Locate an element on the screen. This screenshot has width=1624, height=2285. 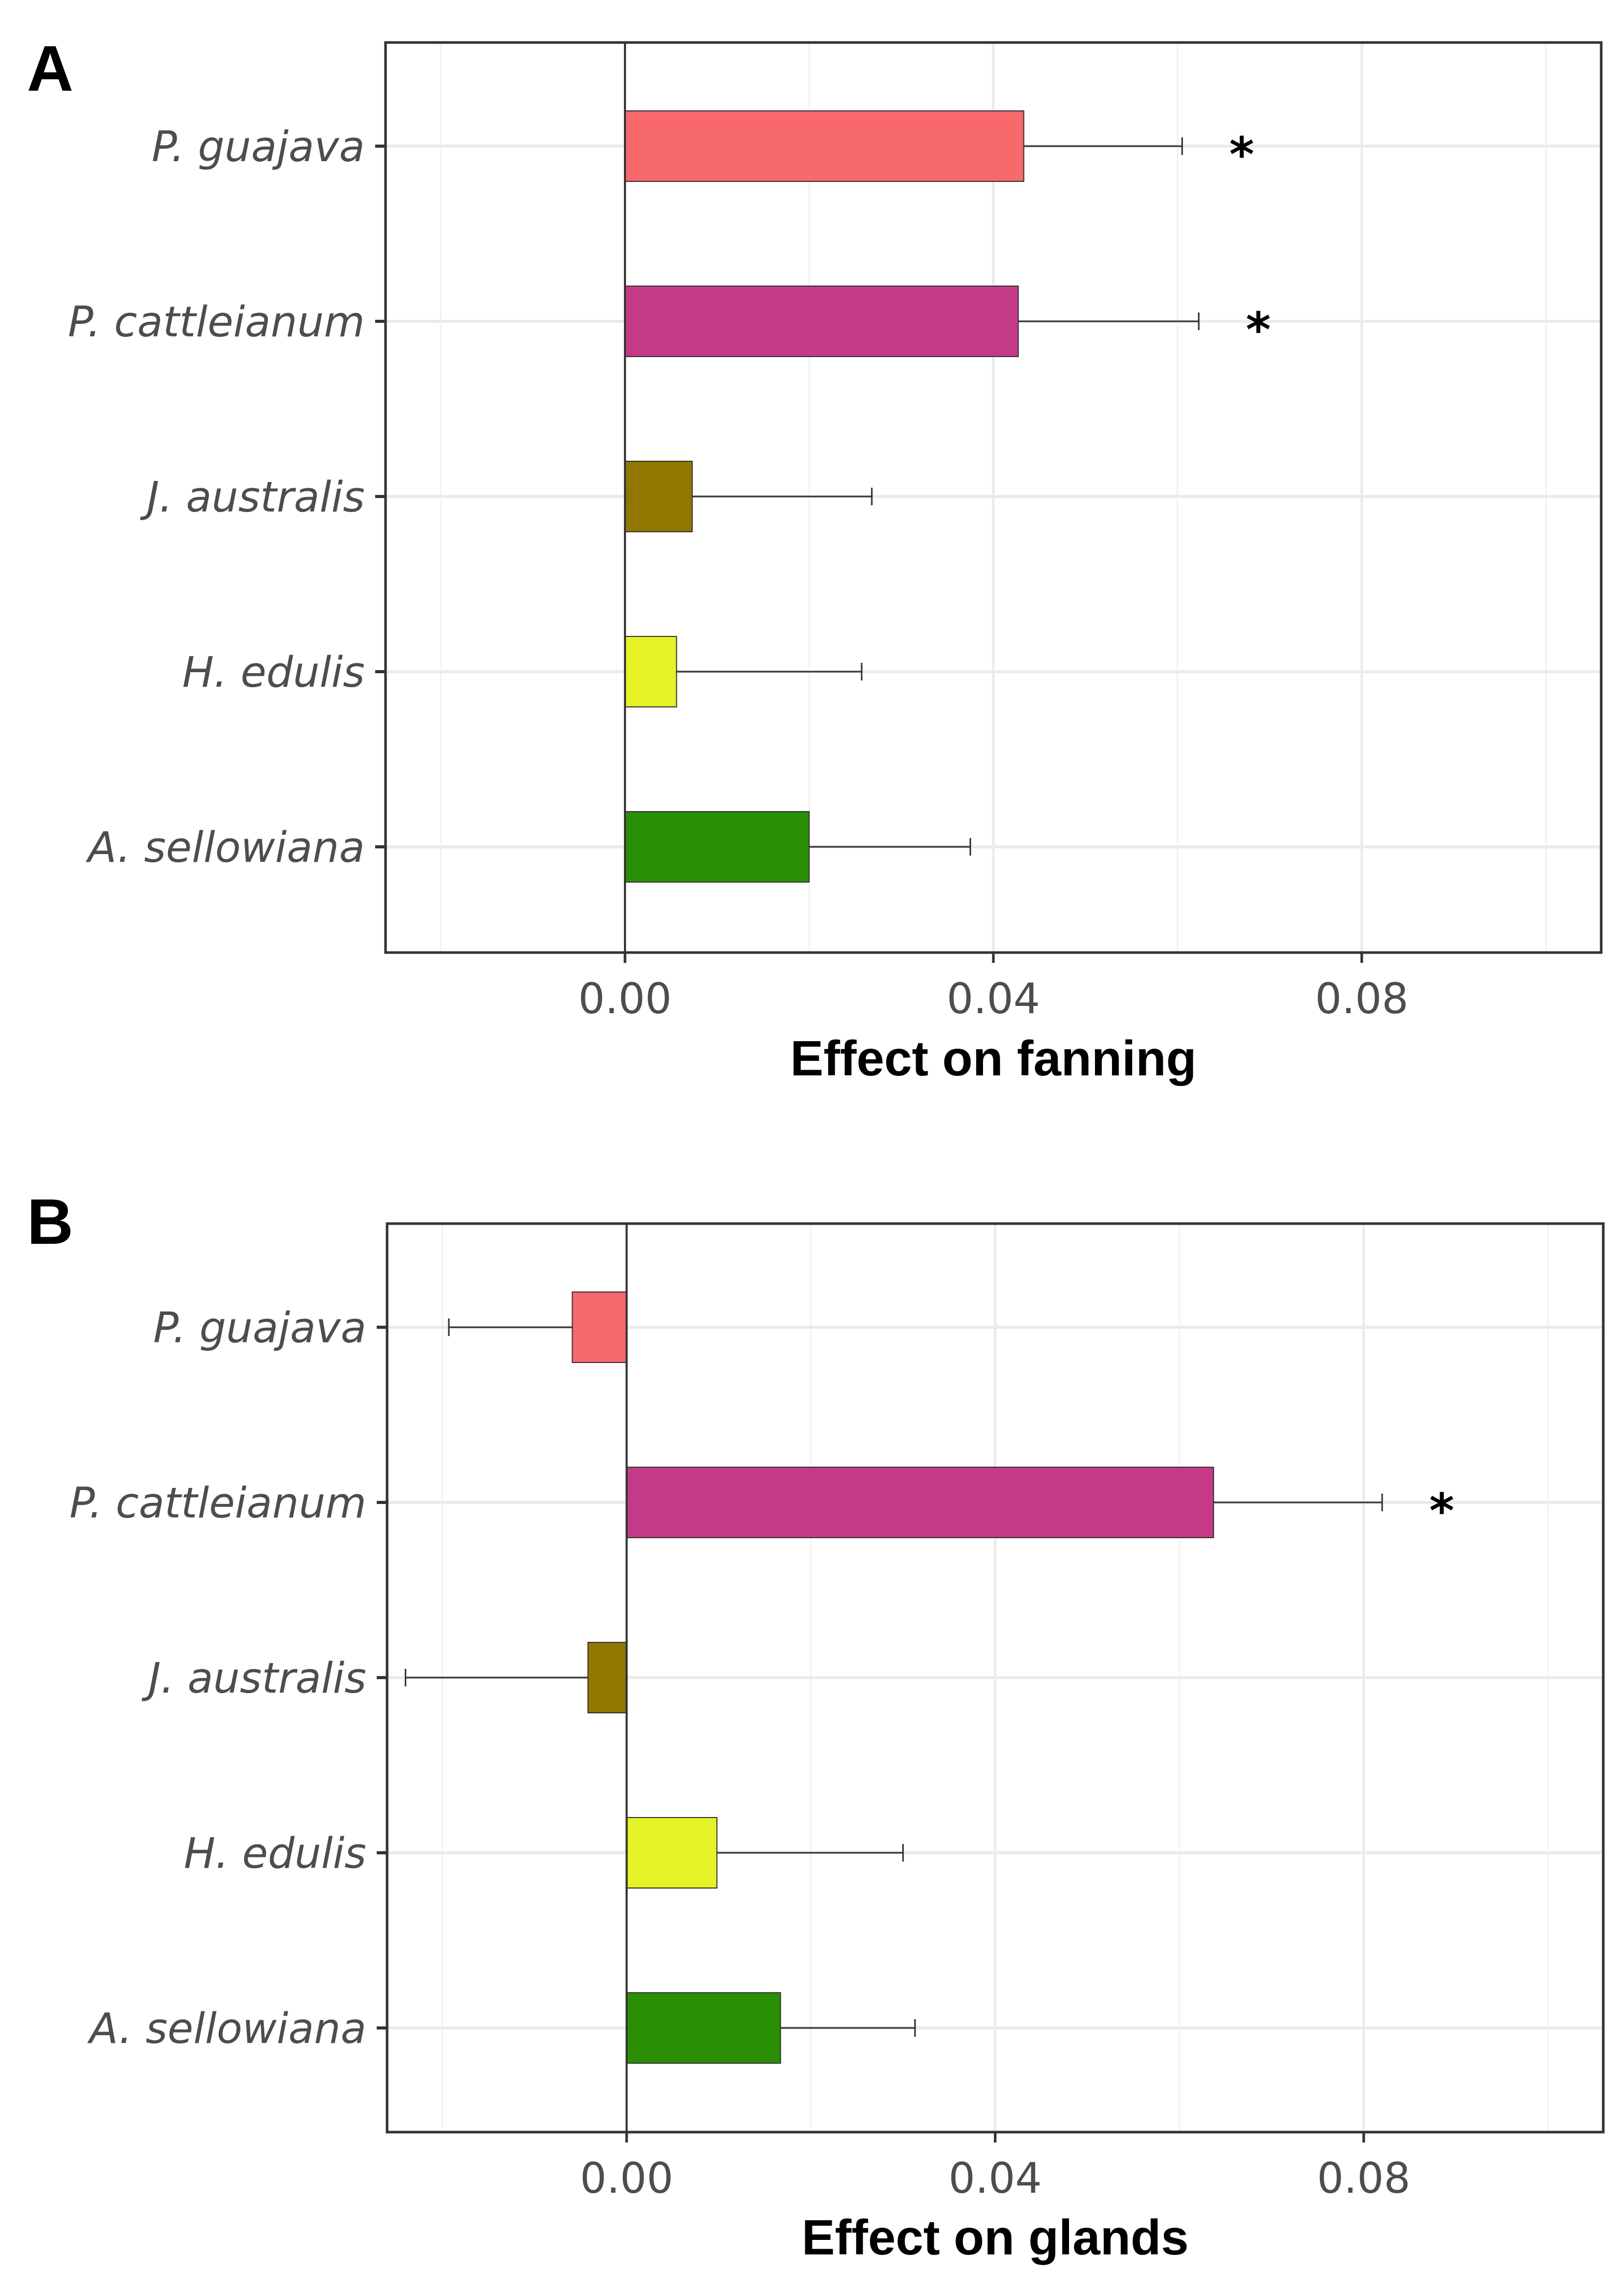
panel-letter: B is located at coordinates (50, 1222).